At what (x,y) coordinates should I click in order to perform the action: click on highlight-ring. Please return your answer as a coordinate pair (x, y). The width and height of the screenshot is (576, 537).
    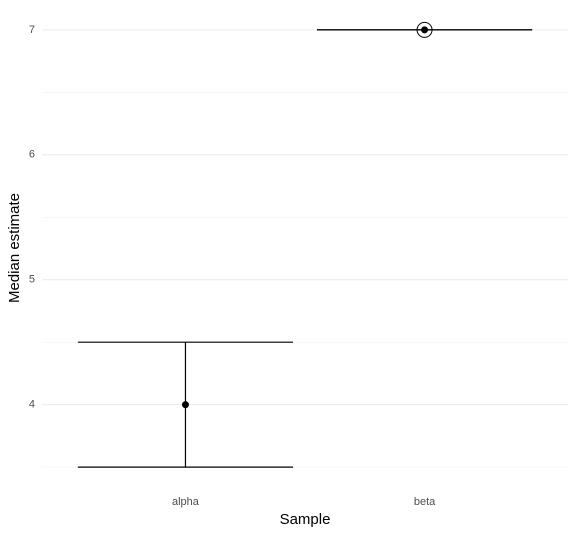
    Looking at the image, I should click on (424, 29).